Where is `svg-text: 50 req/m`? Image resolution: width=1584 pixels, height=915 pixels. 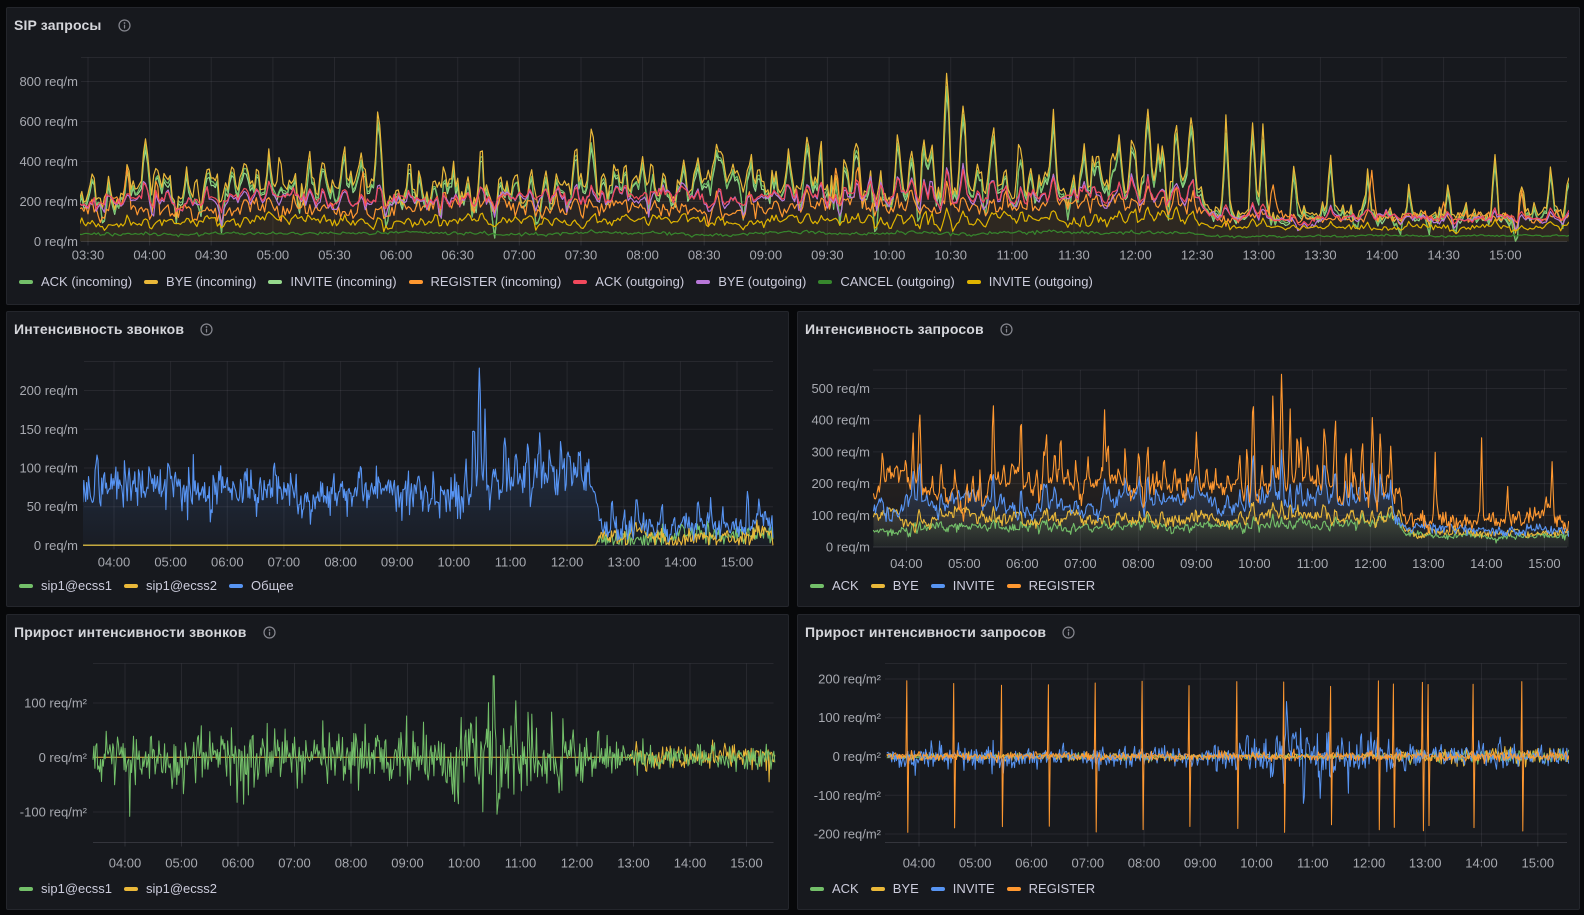 svg-text: 50 req/m is located at coordinates (52, 506).